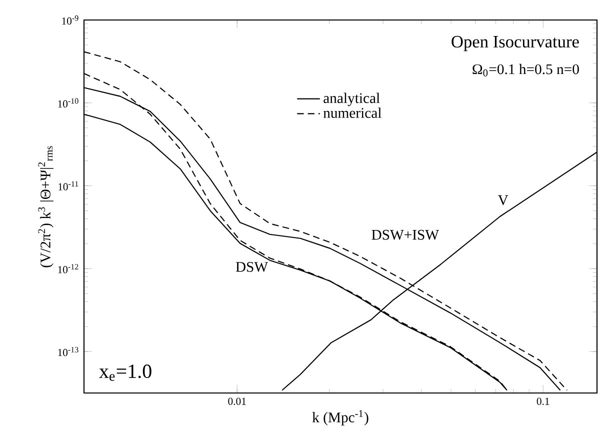 The image size is (603, 439). Describe the element at coordinates (352, 99) in the screenshot. I see `legend-label: analytical` at that location.